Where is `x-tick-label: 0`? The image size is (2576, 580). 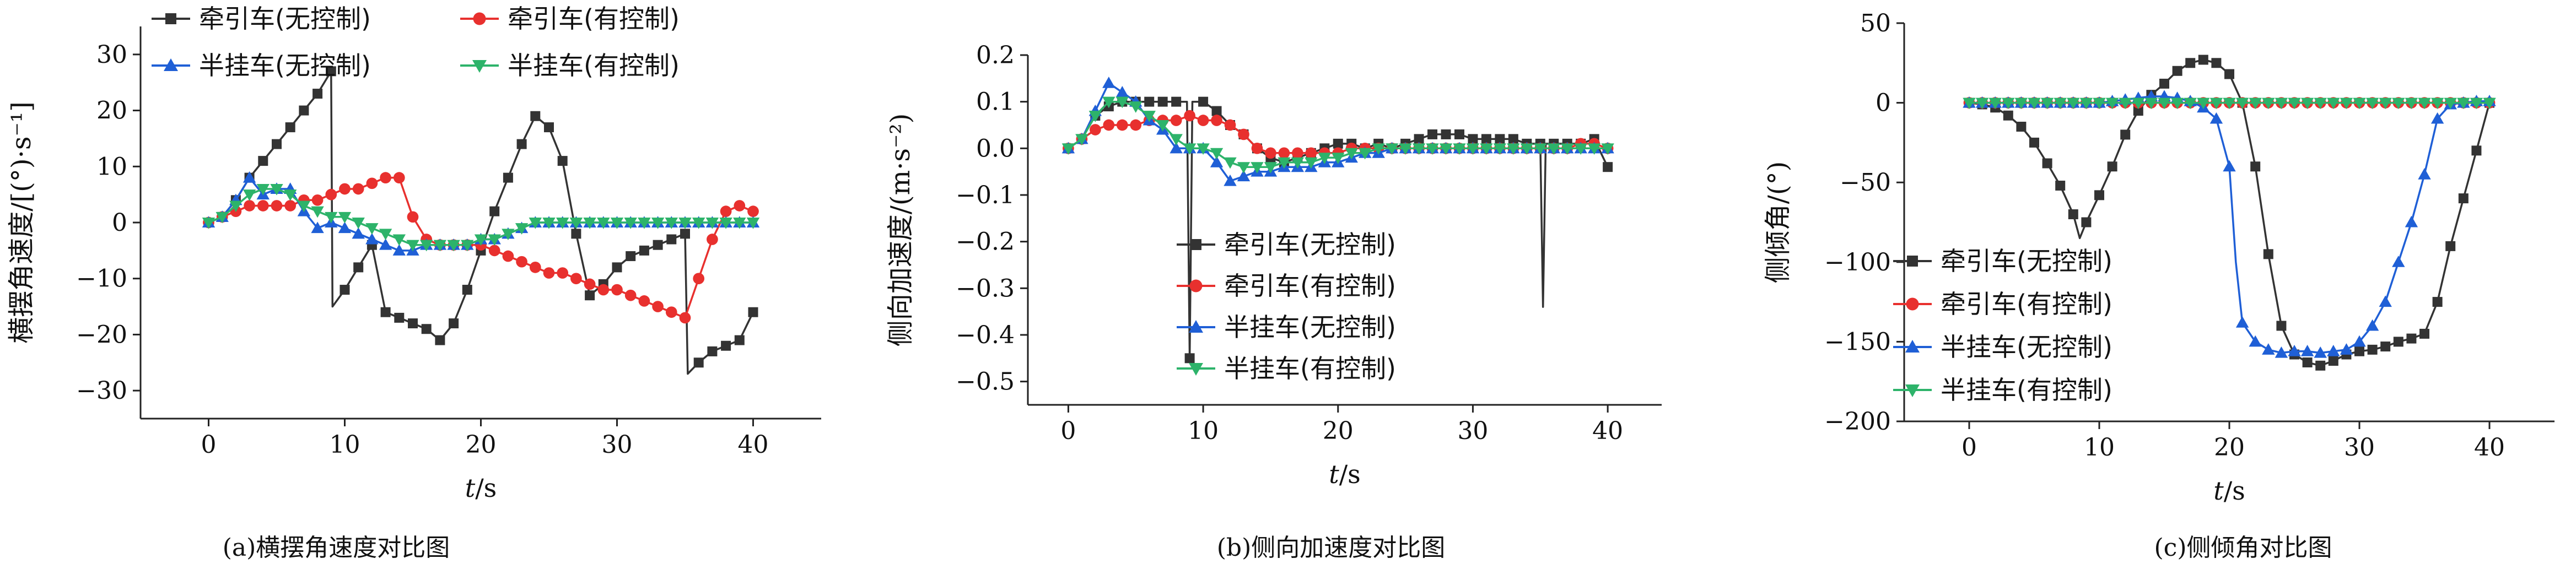 x-tick-label: 0 is located at coordinates (1068, 431).